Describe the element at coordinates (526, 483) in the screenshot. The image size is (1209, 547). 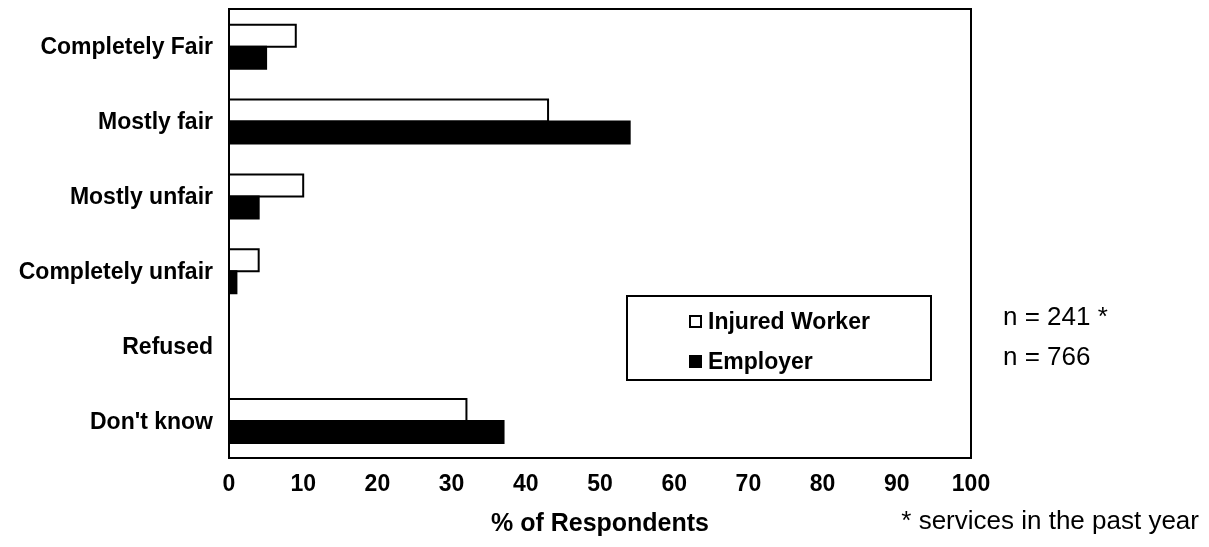
I see `x-tick-label: 40` at that location.